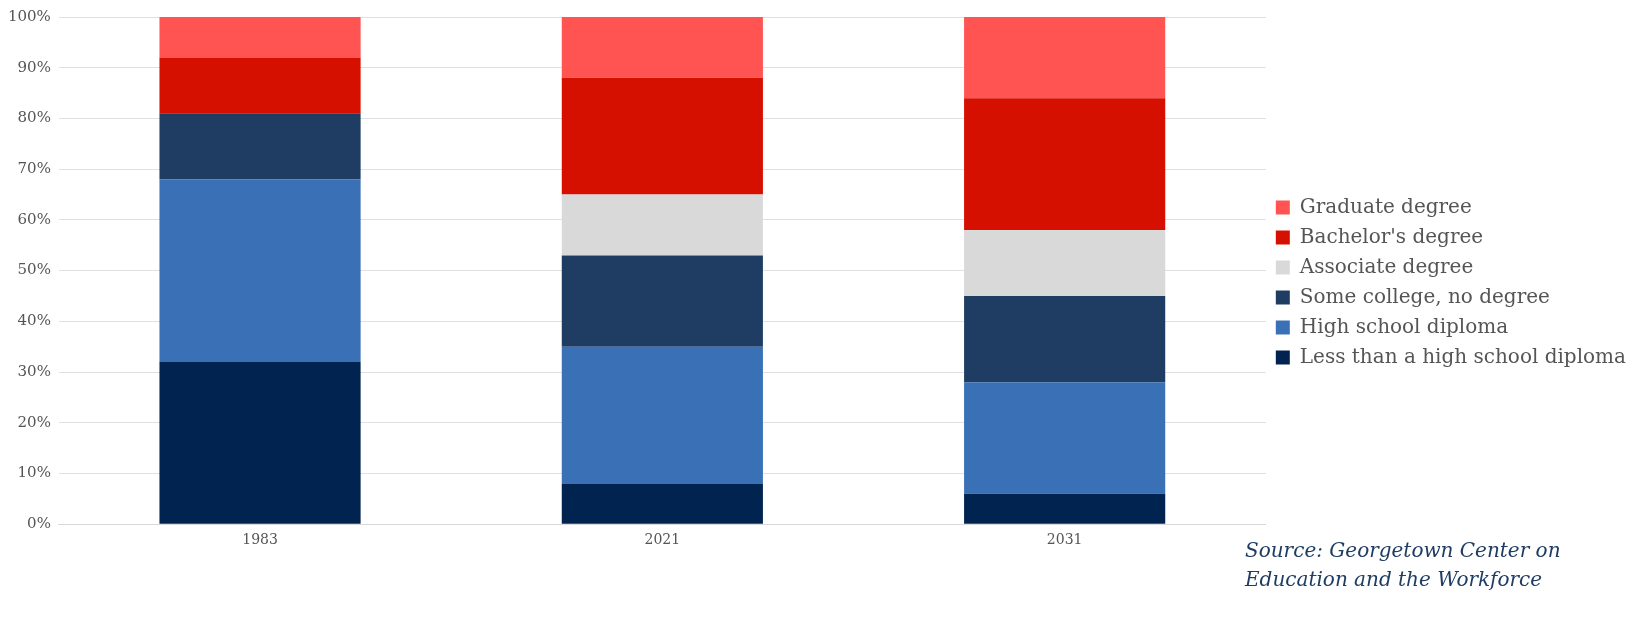  I want to click on y-tick-label: 90%, so click(34, 66).